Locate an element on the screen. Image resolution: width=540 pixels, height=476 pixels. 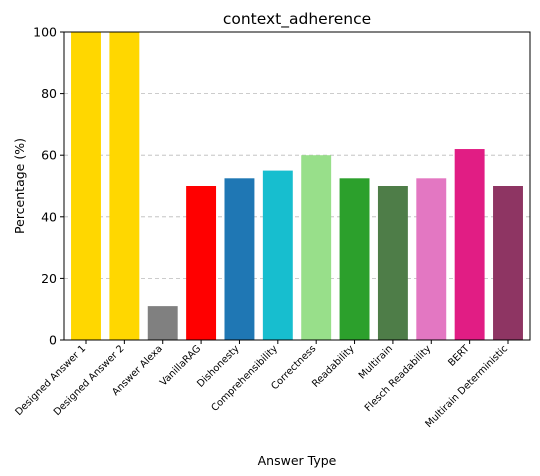
y-tick-label: 100 is located at coordinates (45, 32).